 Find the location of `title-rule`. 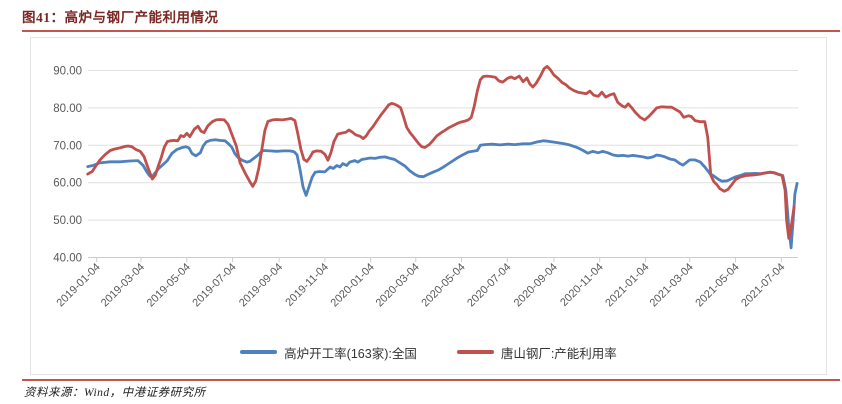

title-rule is located at coordinates (431, 31).